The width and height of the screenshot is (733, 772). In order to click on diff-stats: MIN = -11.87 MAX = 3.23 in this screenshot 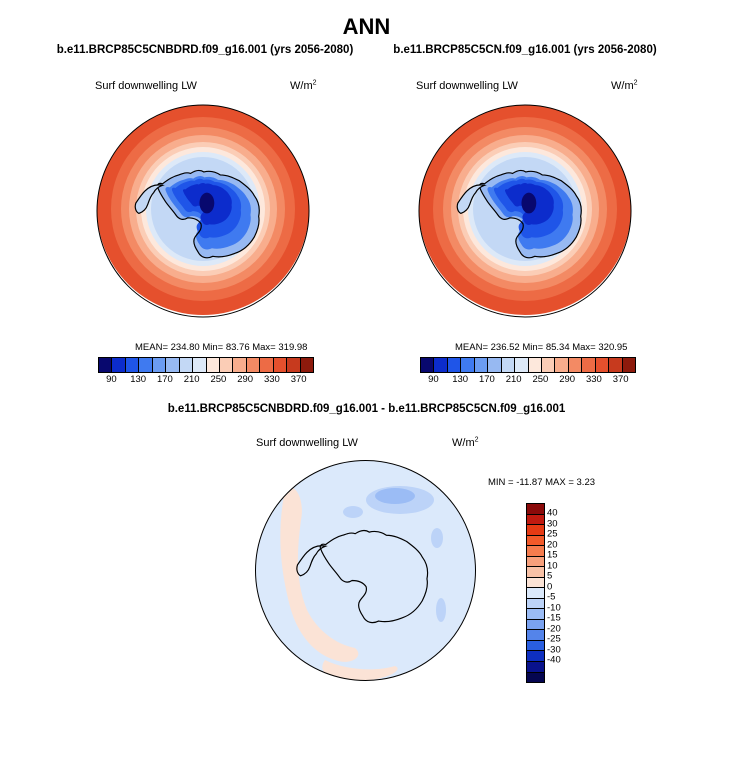, I will do `click(542, 482)`.